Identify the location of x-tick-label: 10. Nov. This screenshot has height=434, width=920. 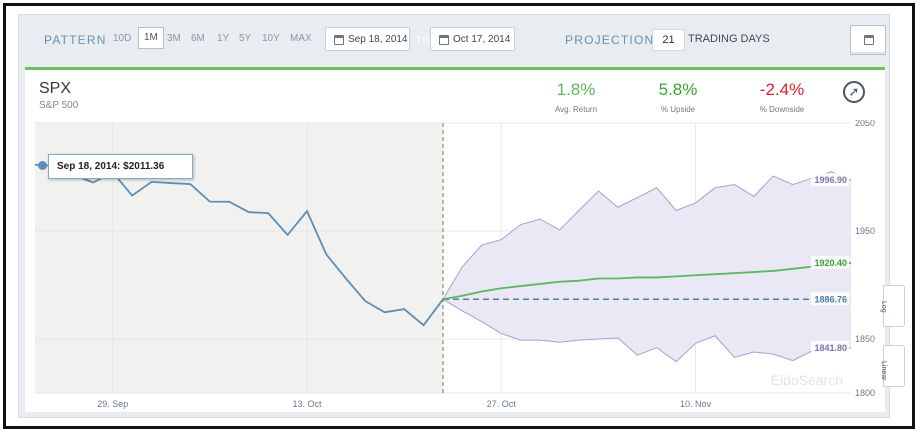
(696, 404).